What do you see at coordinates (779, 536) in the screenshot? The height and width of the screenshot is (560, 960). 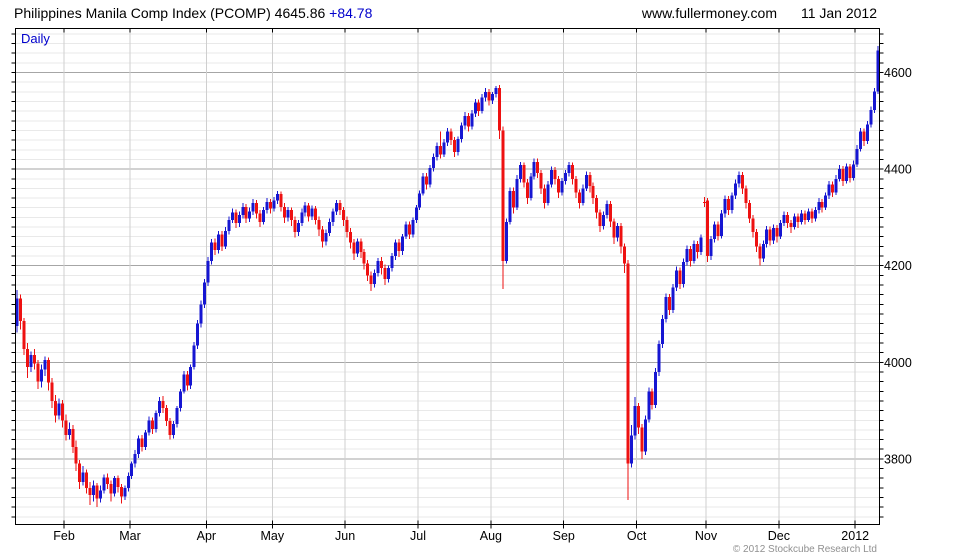 I see `x-axis-label: Dec` at bounding box center [779, 536].